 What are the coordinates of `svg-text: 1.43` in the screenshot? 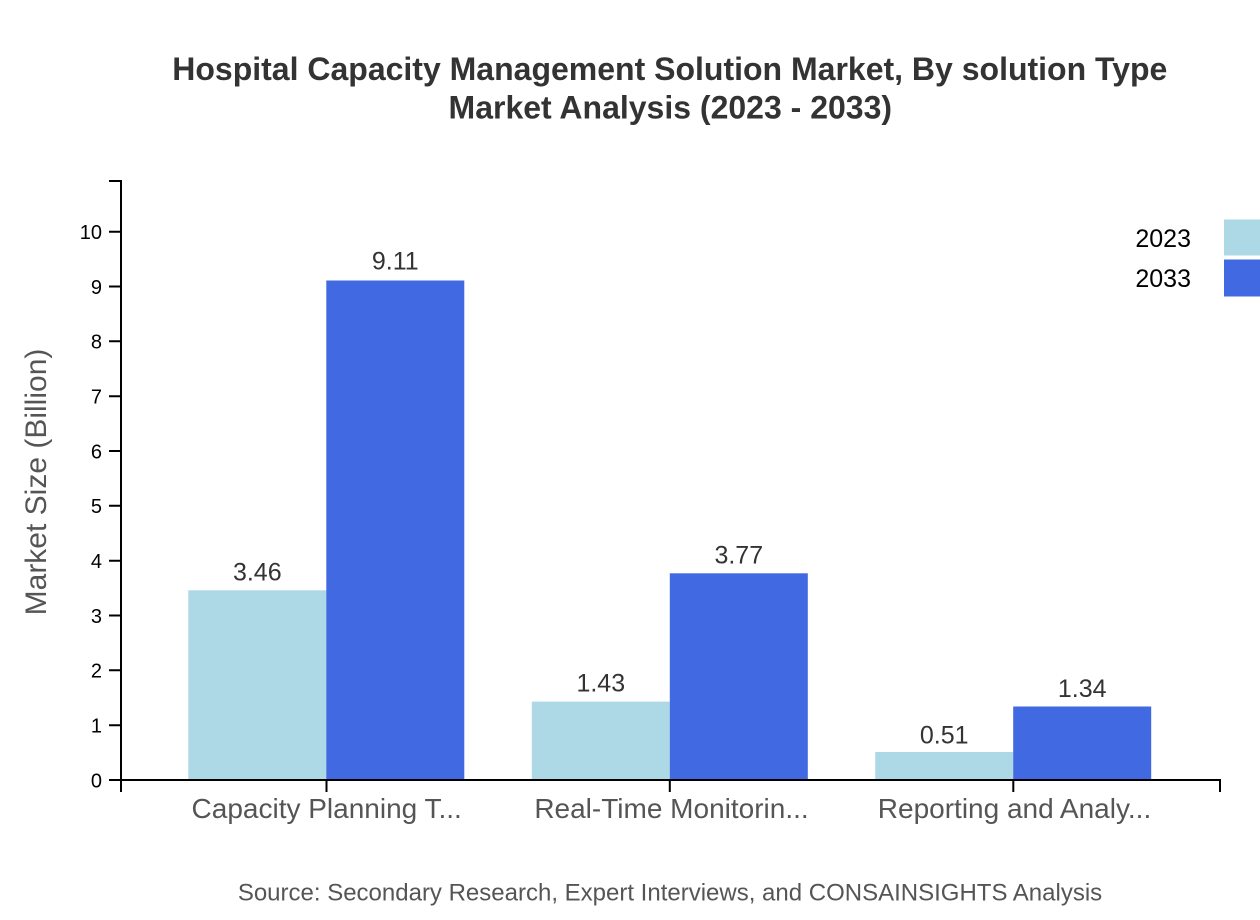 It's located at (600, 684).